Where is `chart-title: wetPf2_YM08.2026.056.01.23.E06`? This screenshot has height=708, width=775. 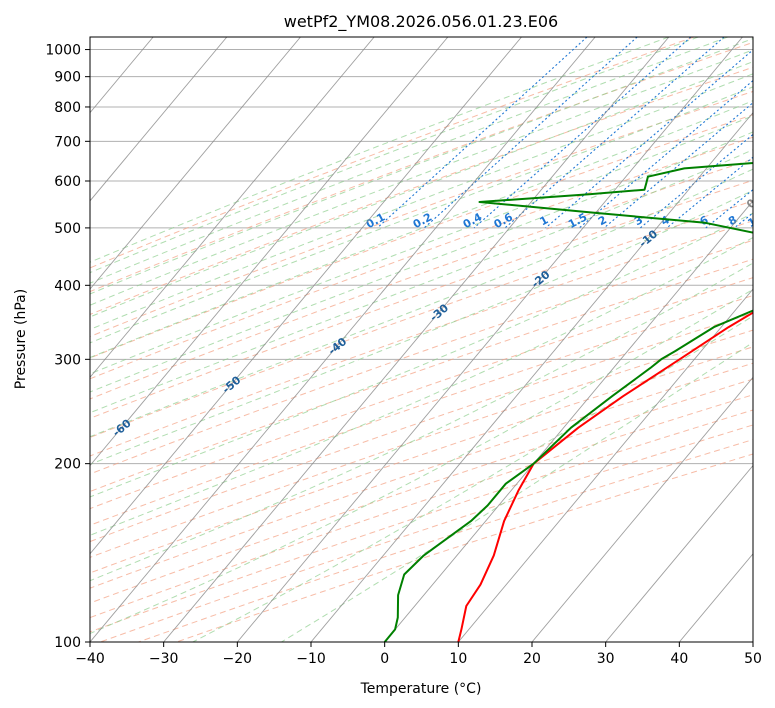
chart-title: wetPf2_YM08.2026.056.01.23.E06 is located at coordinates (421, 22).